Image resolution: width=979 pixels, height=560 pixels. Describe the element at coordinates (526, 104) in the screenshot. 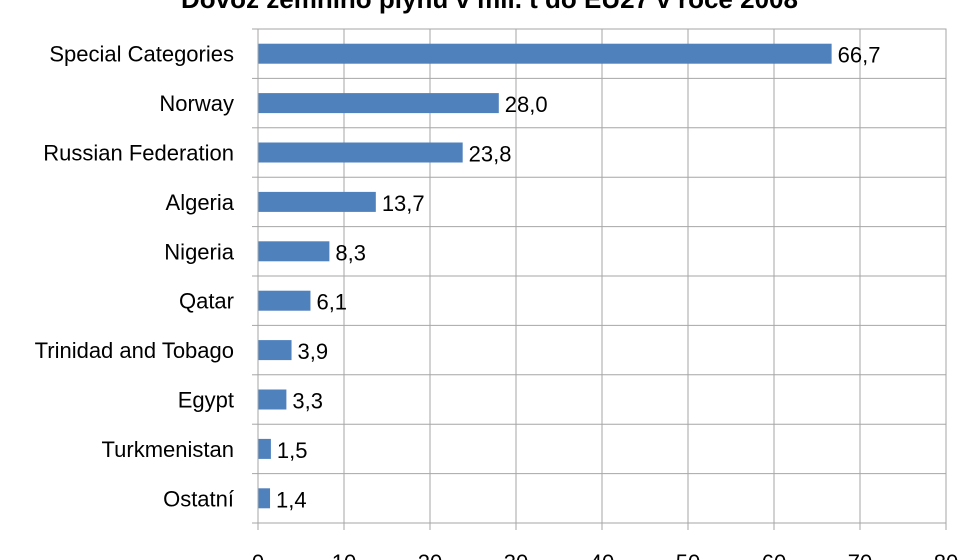

I see `value-label: 28,0` at that location.